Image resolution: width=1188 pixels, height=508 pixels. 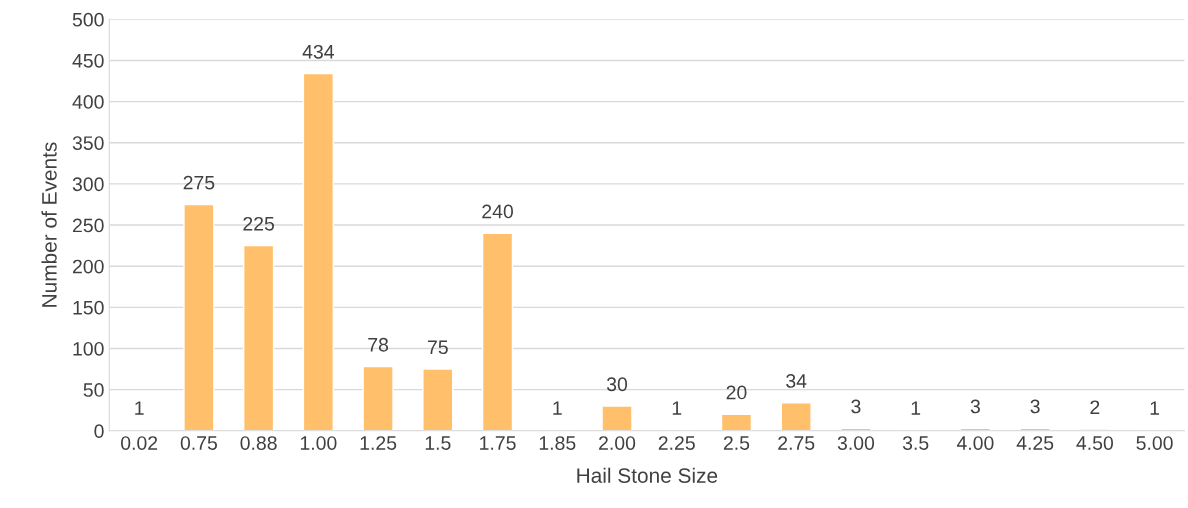 What do you see at coordinates (1154, 443) in the screenshot?
I see `x-tick-label: 5.00` at bounding box center [1154, 443].